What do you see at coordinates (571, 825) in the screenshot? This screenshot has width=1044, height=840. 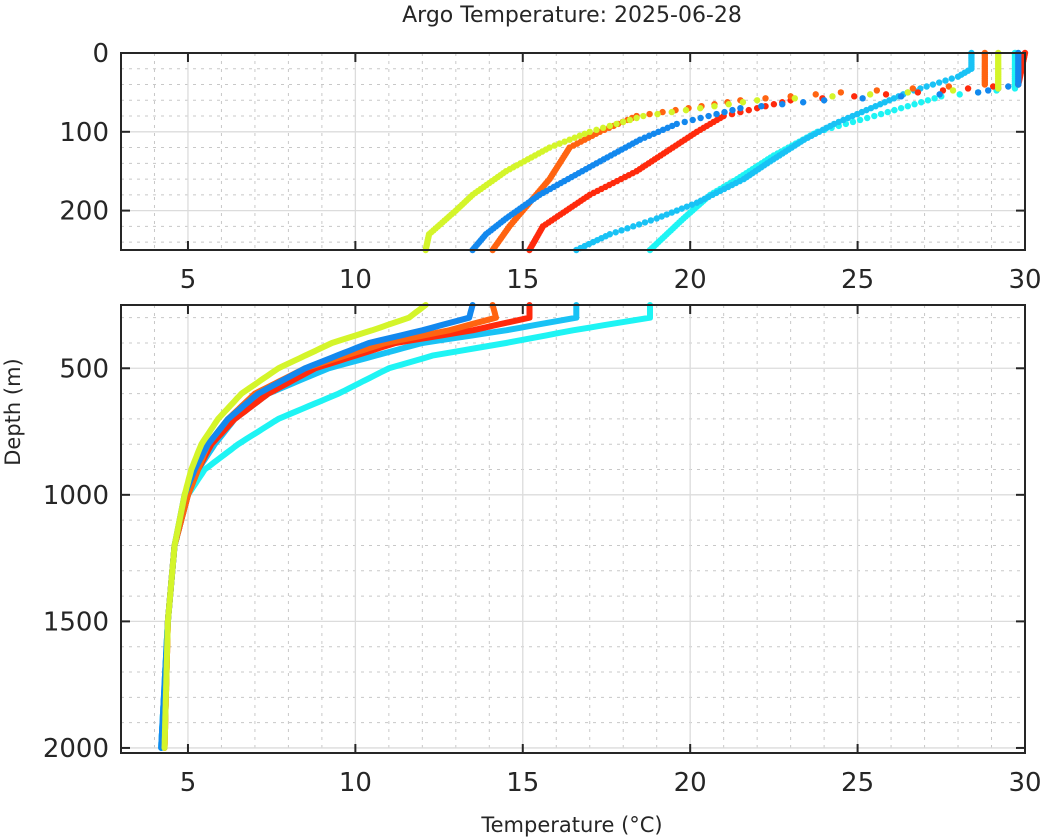 I see `x-axis-label: Temperature (°C)` at bounding box center [571, 825].